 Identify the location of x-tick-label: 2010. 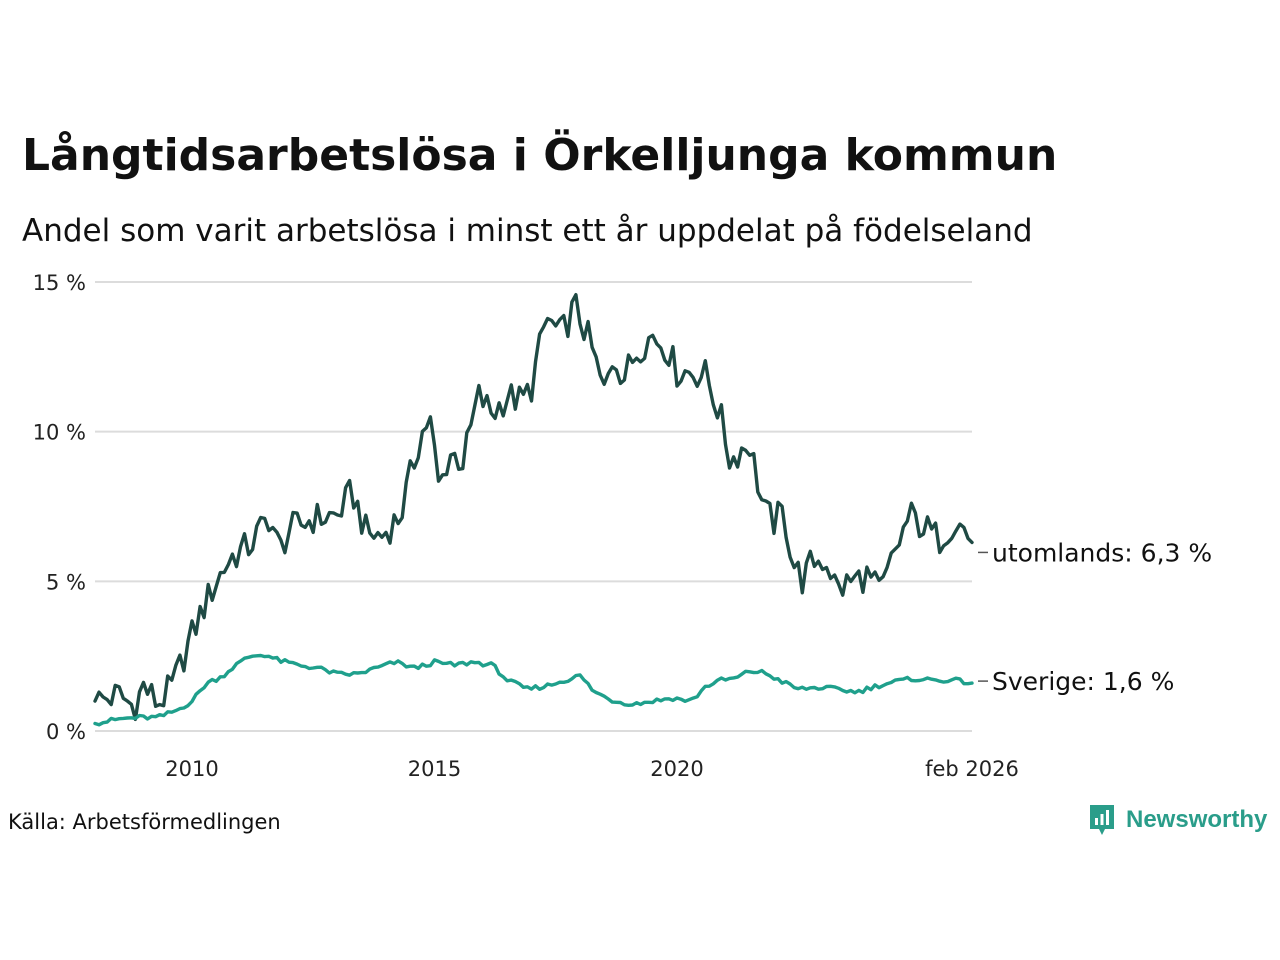
(191, 769).